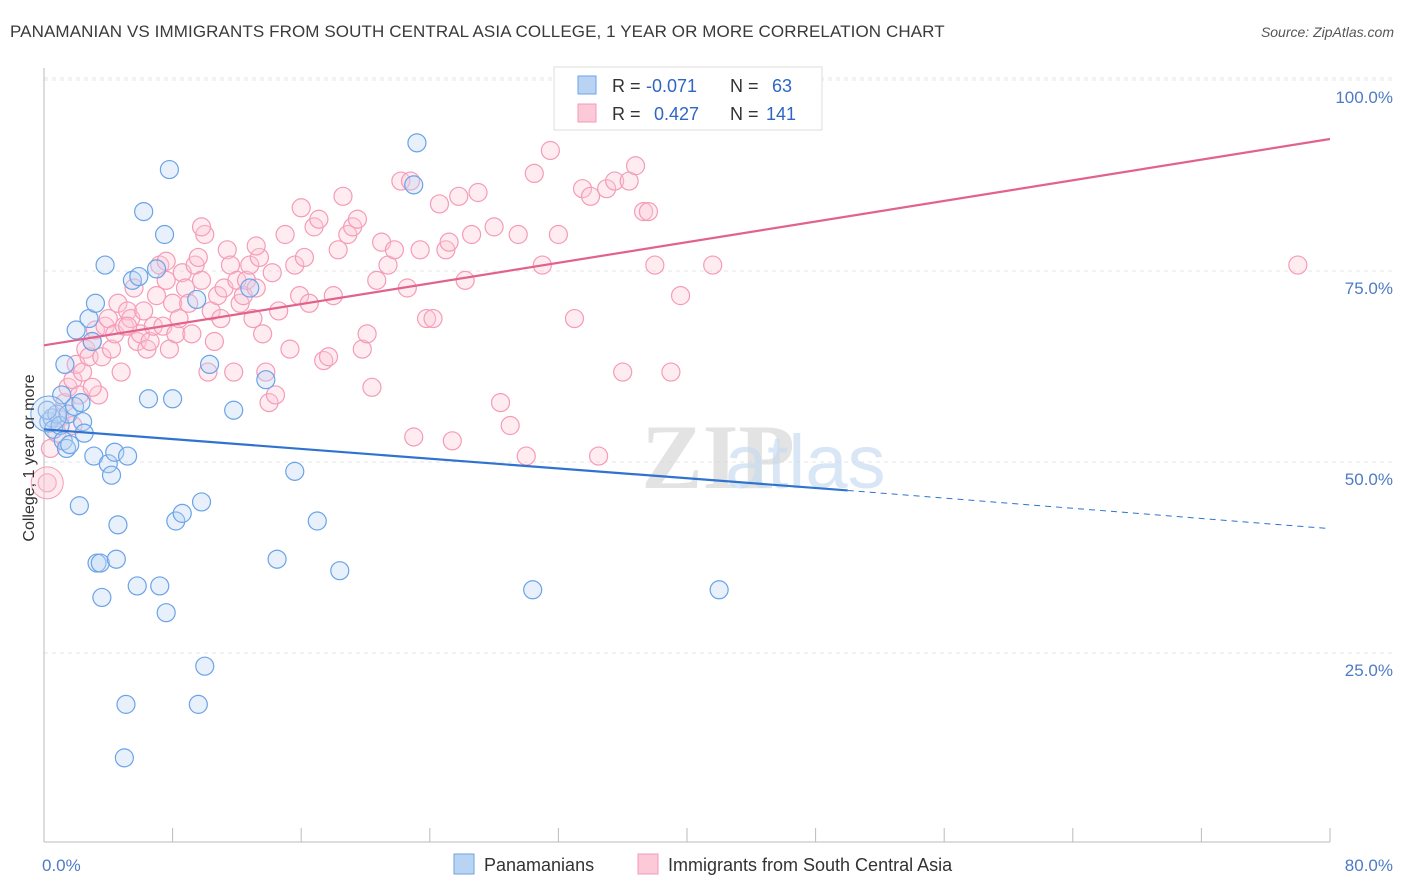  Describe the element at coordinates (671, 86) in the screenshot. I see `legend-r-value-blue: -0.071` at that location.